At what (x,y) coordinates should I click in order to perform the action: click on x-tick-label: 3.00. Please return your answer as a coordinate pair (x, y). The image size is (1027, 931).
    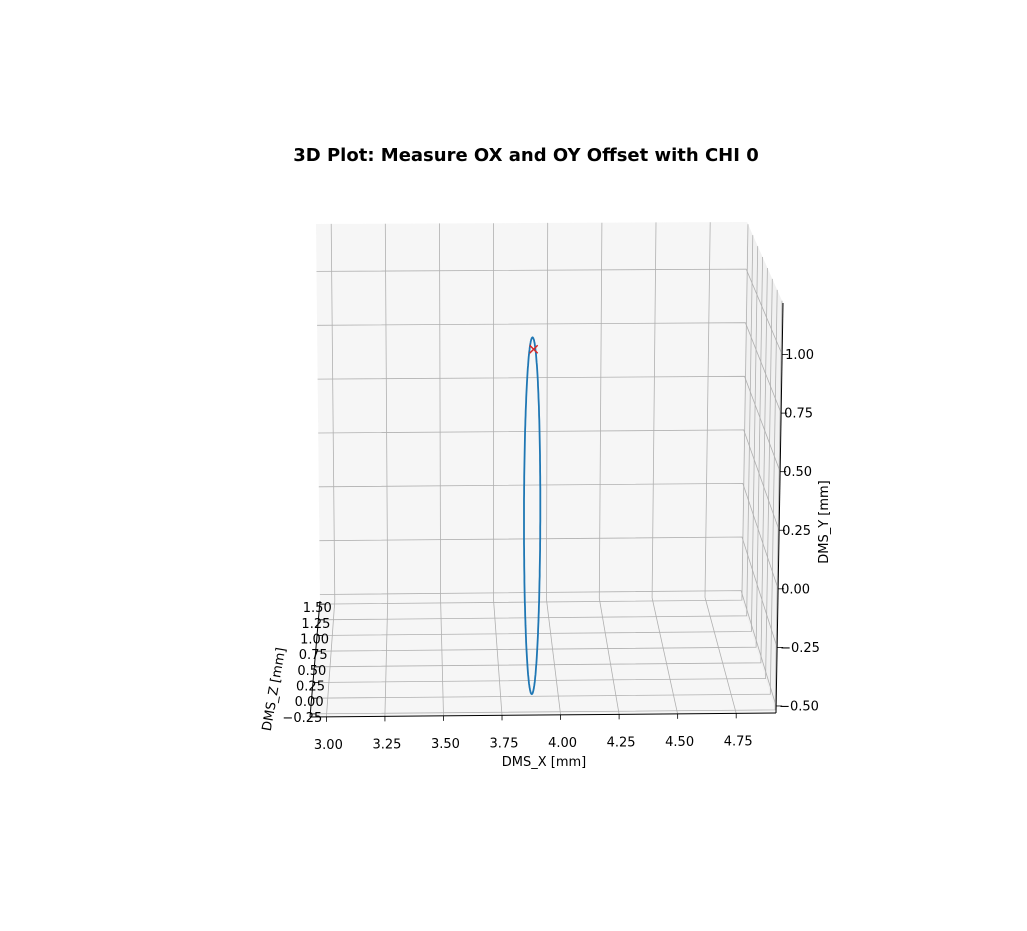
    Looking at the image, I should click on (328, 745).